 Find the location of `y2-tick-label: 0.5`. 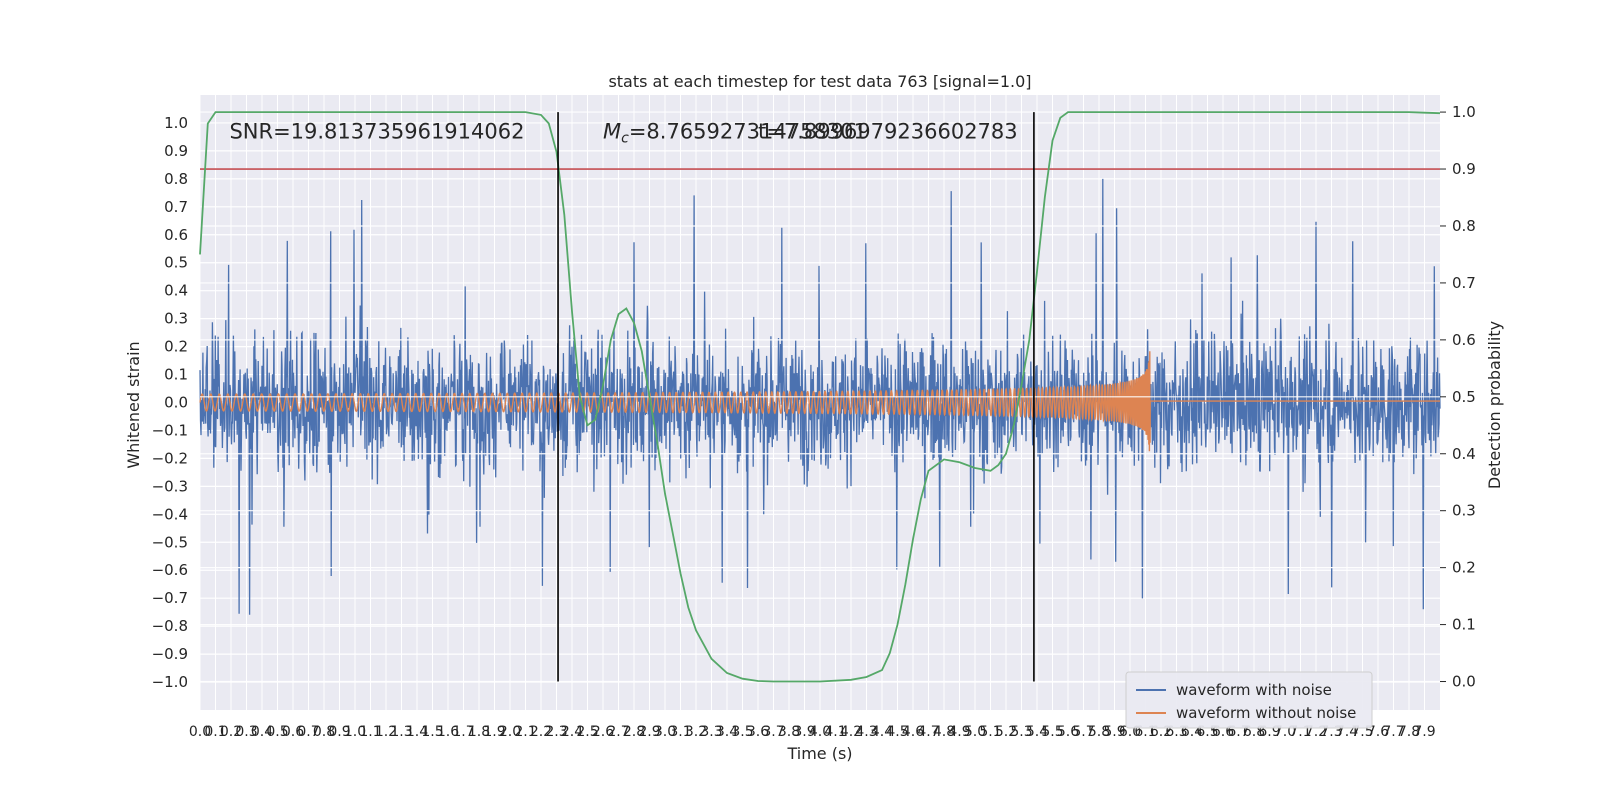

y2-tick-label: 0.5 is located at coordinates (1464, 397).